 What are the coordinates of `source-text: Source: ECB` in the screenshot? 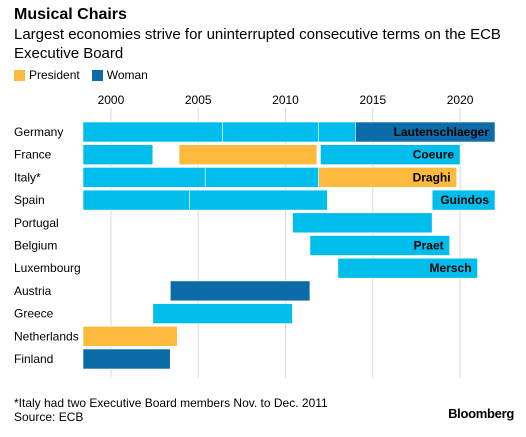 It's located at (49, 417).